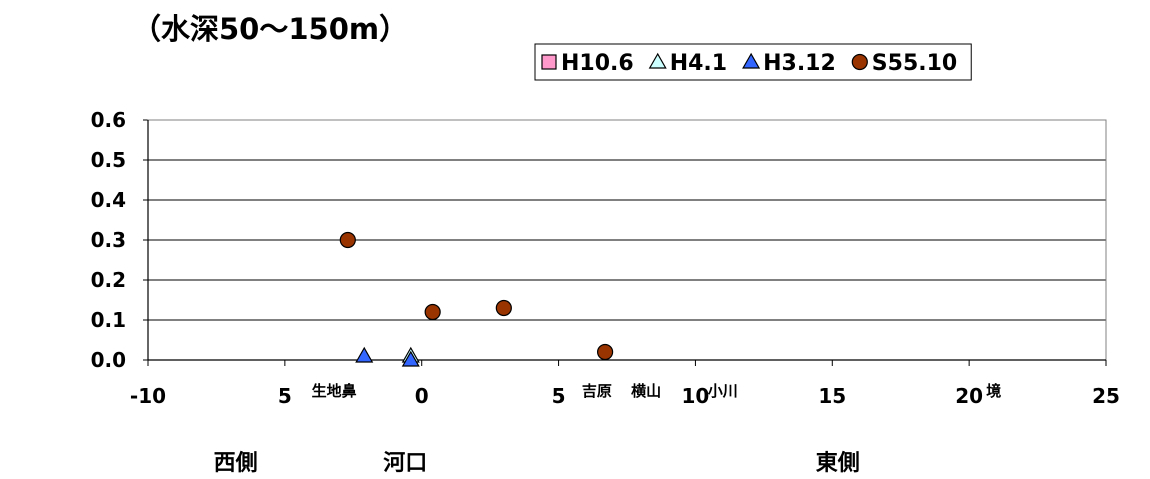  Describe the element at coordinates (108, 160) in the screenshot. I see `y-tick-label: 0.5` at that location.